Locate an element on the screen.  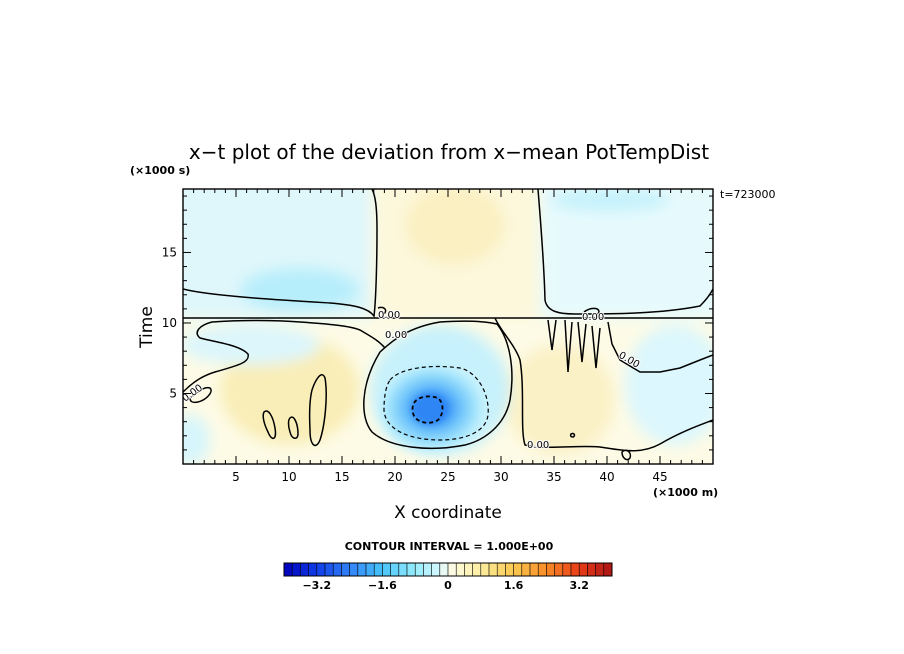
x-tick-label: 10 is located at coordinates (288, 477).